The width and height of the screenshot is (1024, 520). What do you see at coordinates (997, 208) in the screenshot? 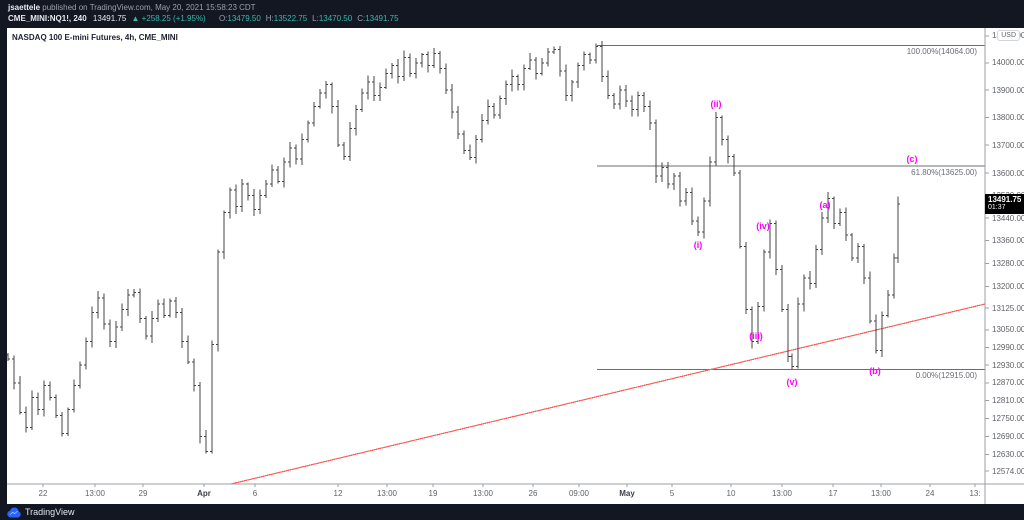
I see `bar-countdown: 01:37` at bounding box center [997, 208].